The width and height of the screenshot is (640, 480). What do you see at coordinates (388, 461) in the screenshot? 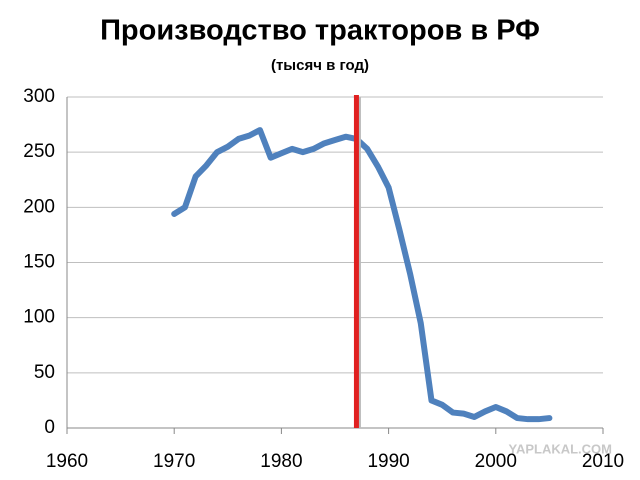
I see `x-tick-label: 1990` at bounding box center [388, 461].